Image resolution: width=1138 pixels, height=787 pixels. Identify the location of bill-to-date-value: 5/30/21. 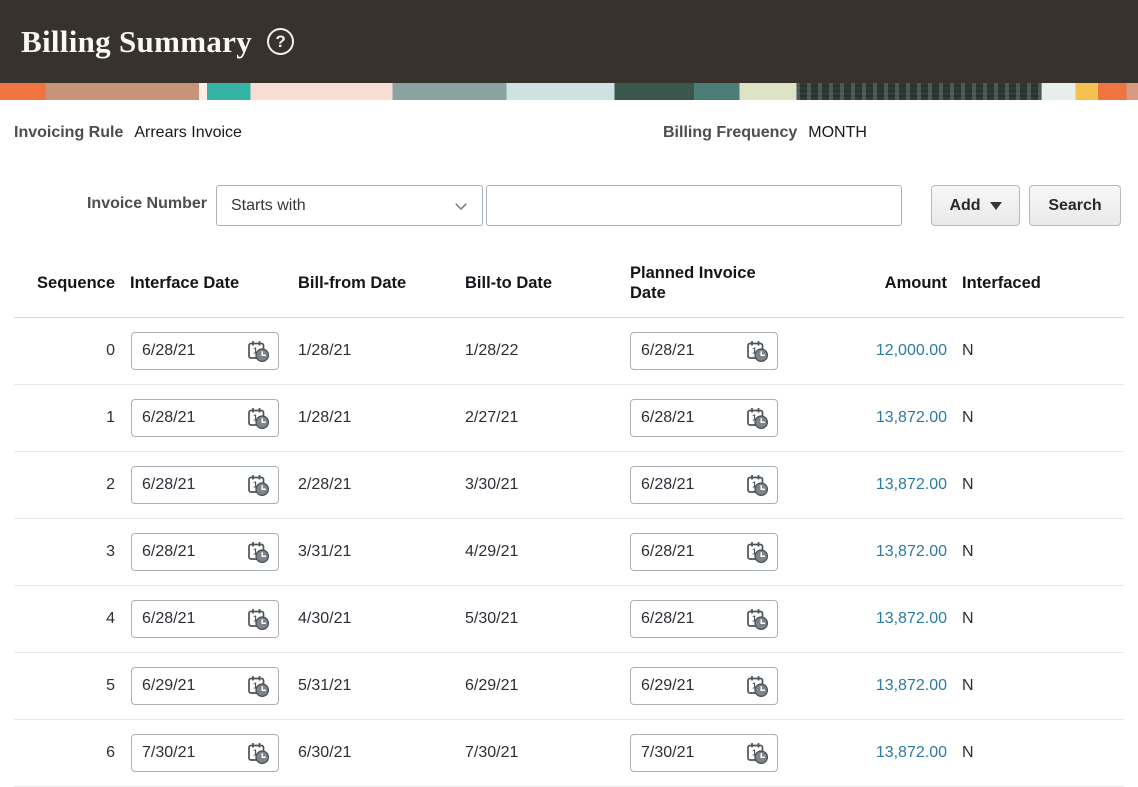
(492, 618).